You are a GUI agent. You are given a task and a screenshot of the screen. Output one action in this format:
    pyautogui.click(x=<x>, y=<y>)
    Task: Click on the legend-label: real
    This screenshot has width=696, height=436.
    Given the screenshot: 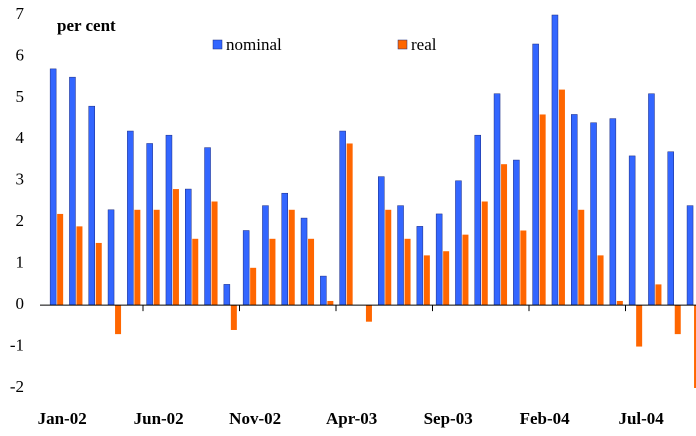 What is the action you would take?
    pyautogui.click(x=424, y=44)
    